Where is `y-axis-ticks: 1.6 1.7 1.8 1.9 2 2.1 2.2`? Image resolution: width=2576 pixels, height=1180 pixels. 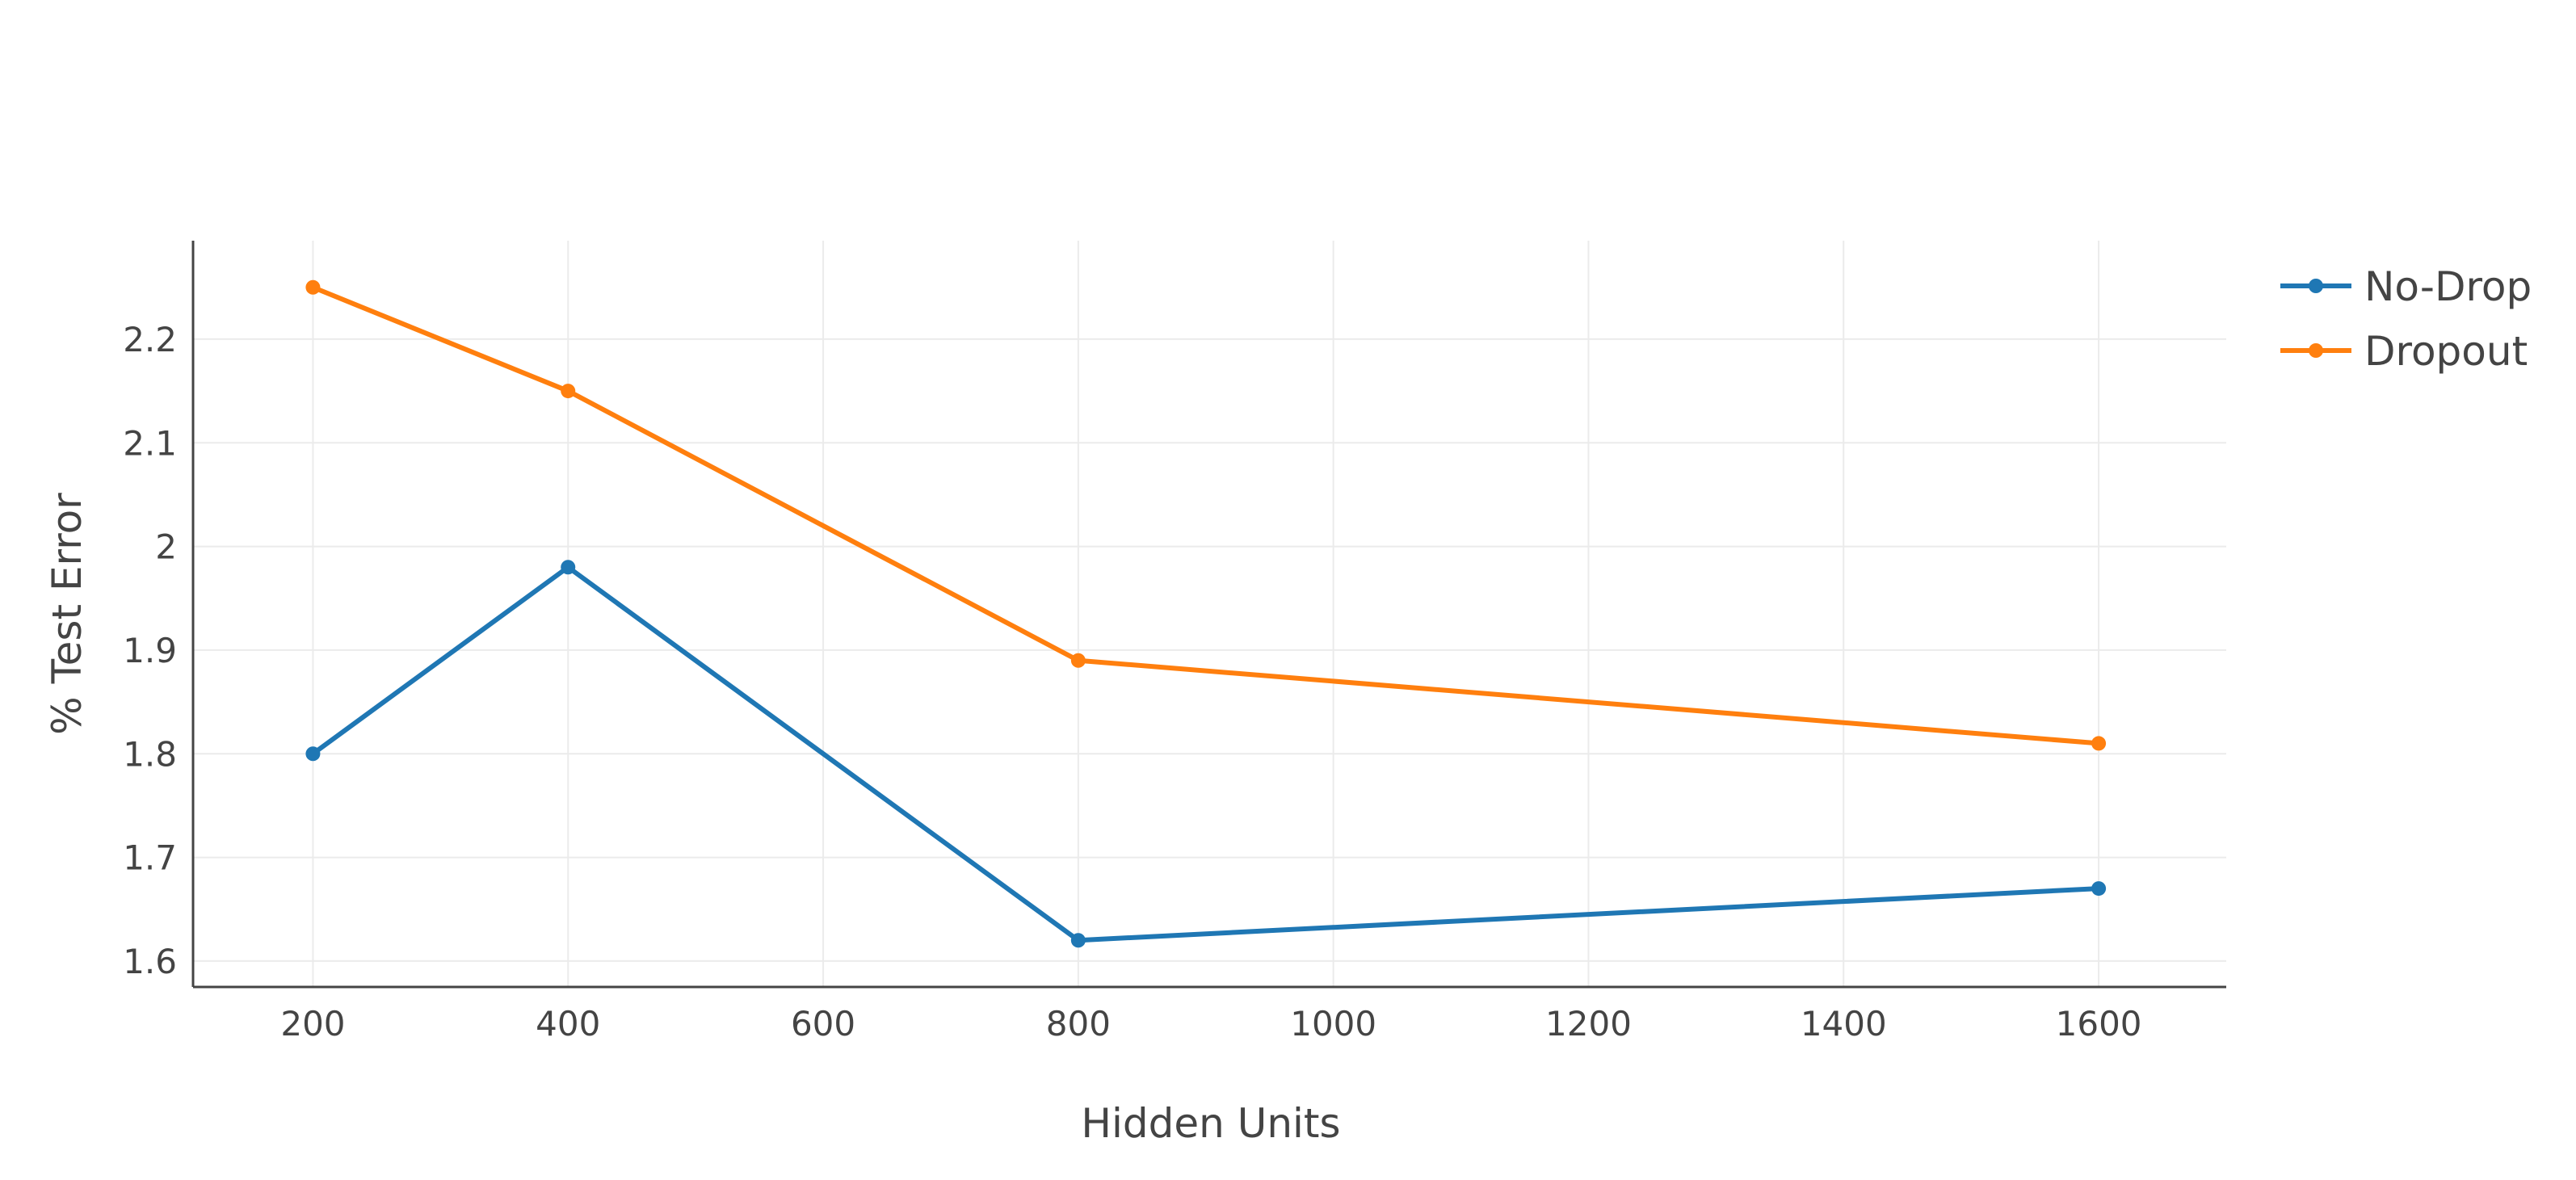
y-axis-ticks: 1.6 1.7 1.8 1.9 2 2.1 2.2 is located at coordinates (150, 650).